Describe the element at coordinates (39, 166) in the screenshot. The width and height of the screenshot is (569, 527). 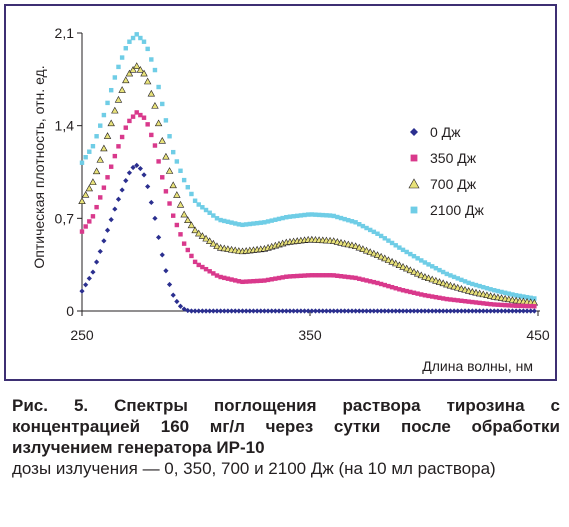
I see `y-axis-title-group: Оптическая плотность, отн. ед.` at that location.